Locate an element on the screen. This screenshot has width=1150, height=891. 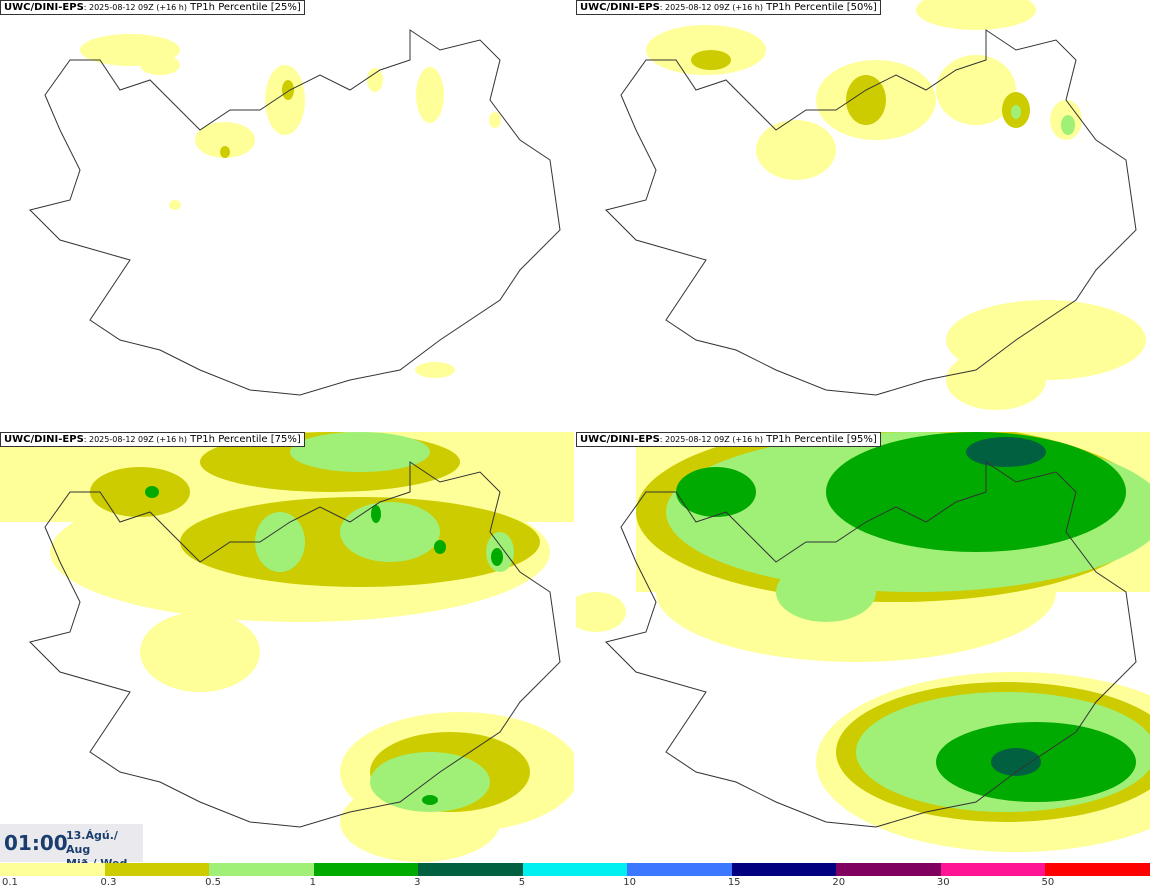
colorbar-tick-label: 30 is located at coordinates (943, 882).